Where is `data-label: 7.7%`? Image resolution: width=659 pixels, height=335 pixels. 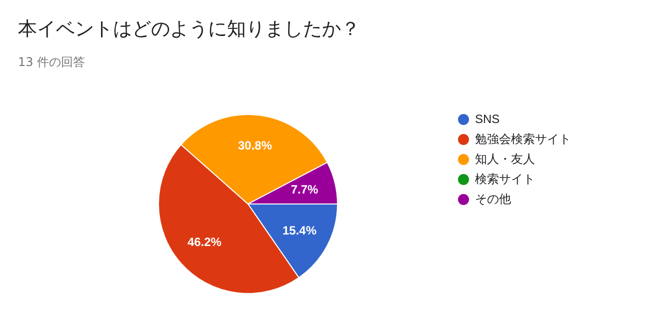 data-label: 7.7% is located at coordinates (304, 189).